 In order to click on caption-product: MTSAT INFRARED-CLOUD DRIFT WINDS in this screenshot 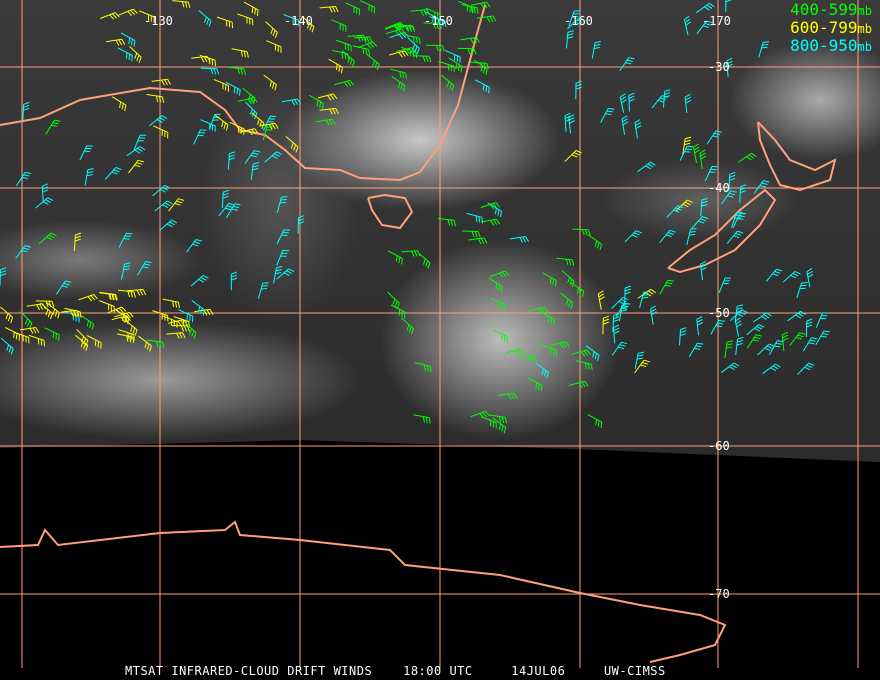, I will do `click(249, 671)`.